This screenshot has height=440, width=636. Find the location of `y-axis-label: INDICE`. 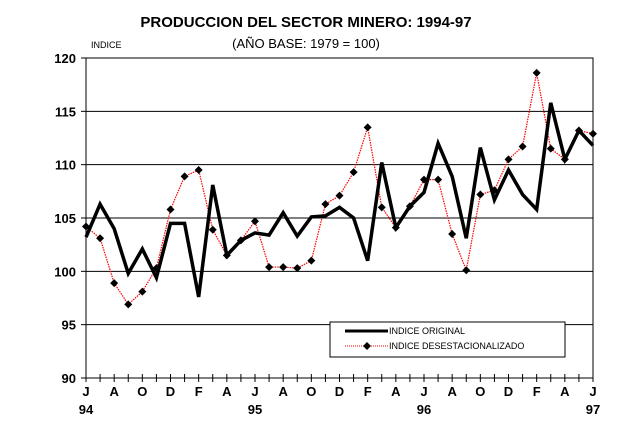

y-axis-label: INDICE is located at coordinates (106, 45).